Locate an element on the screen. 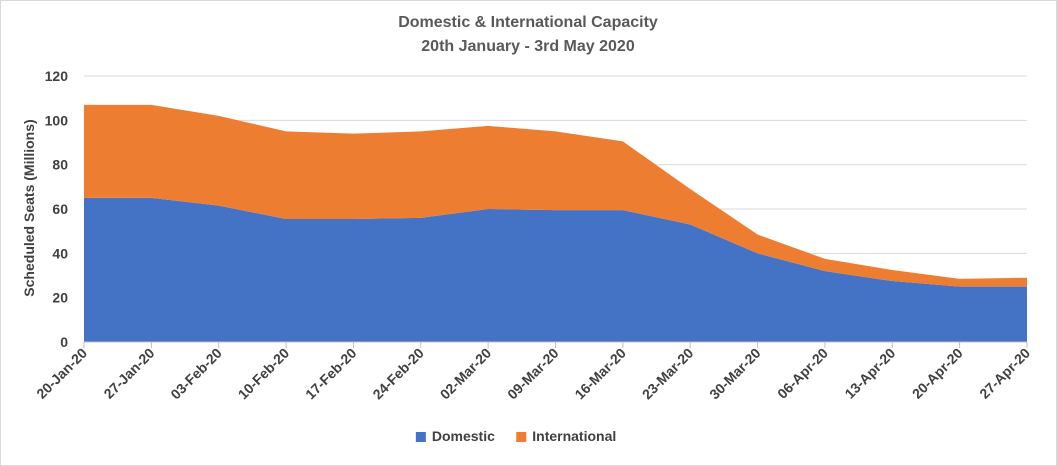 The image size is (1057, 466). x-tick-label: 17-Feb-20 is located at coordinates (331, 374).